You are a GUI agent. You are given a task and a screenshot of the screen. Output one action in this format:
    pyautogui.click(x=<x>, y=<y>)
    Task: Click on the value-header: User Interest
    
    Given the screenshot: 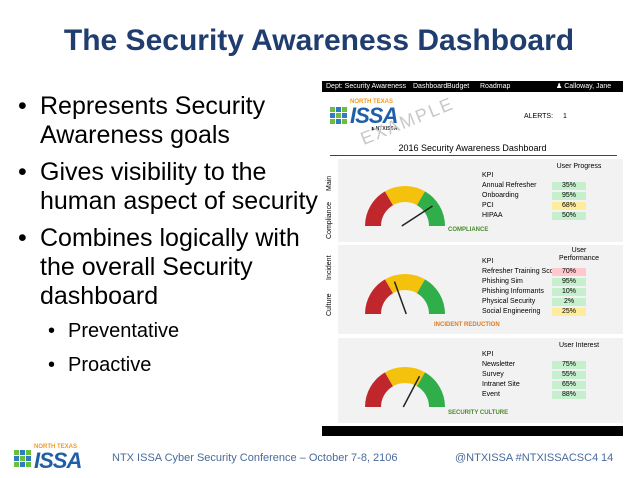 What is the action you would take?
    pyautogui.click(x=579, y=345)
    